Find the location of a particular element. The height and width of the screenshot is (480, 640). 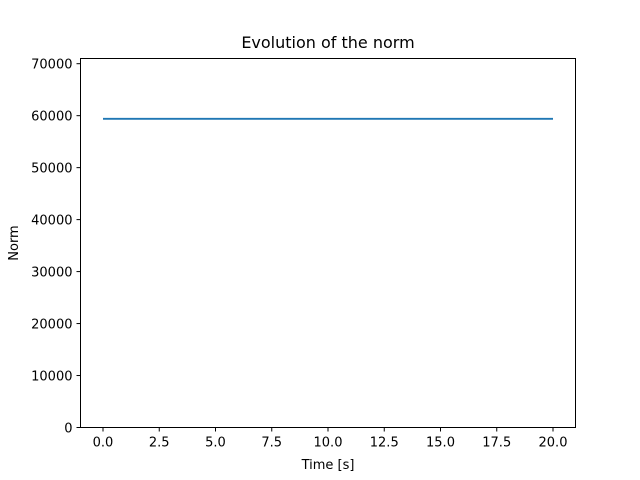

x-axis: 0.0 2.5 5.0 7.5 10.0 12.5 15.0 17.5 20.0 is located at coordinates (330, 439).